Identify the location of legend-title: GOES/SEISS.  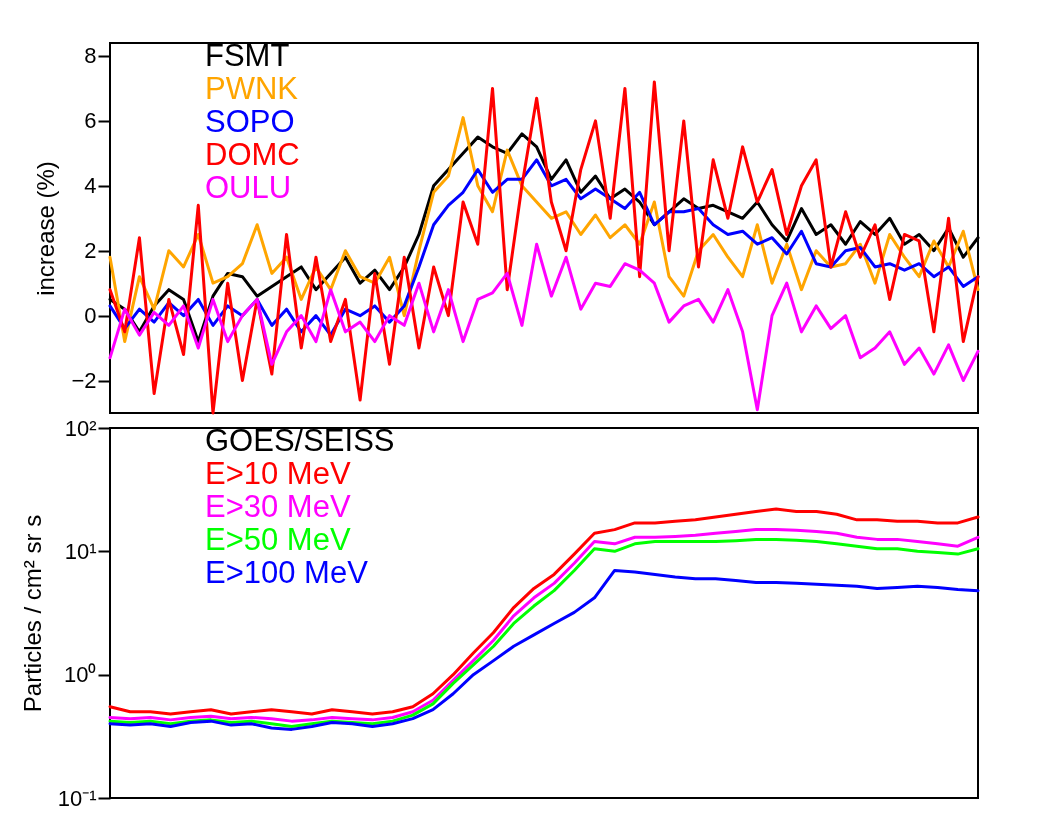
(300, 440).